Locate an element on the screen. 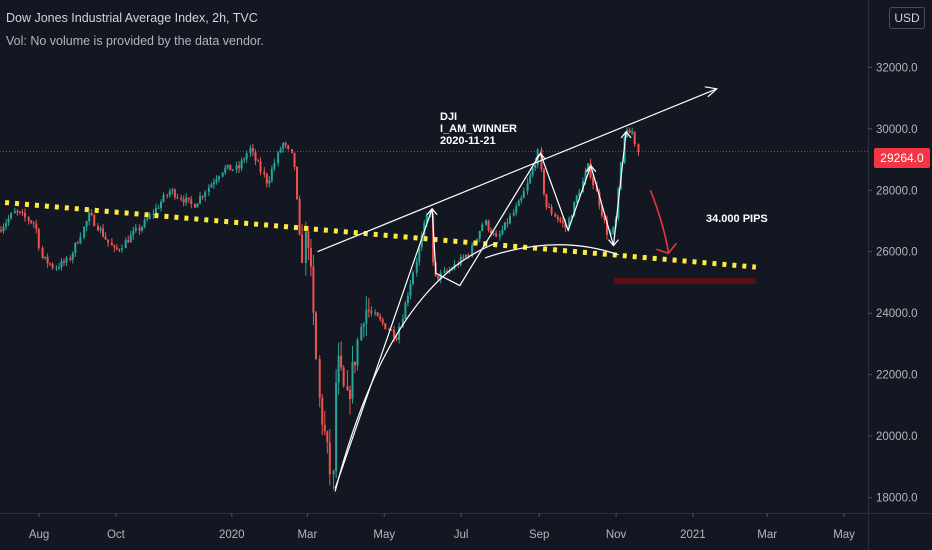 This screenshot has width=932, height=550. price-tick-label: 32000.0 is located at coordinates (897, 68).